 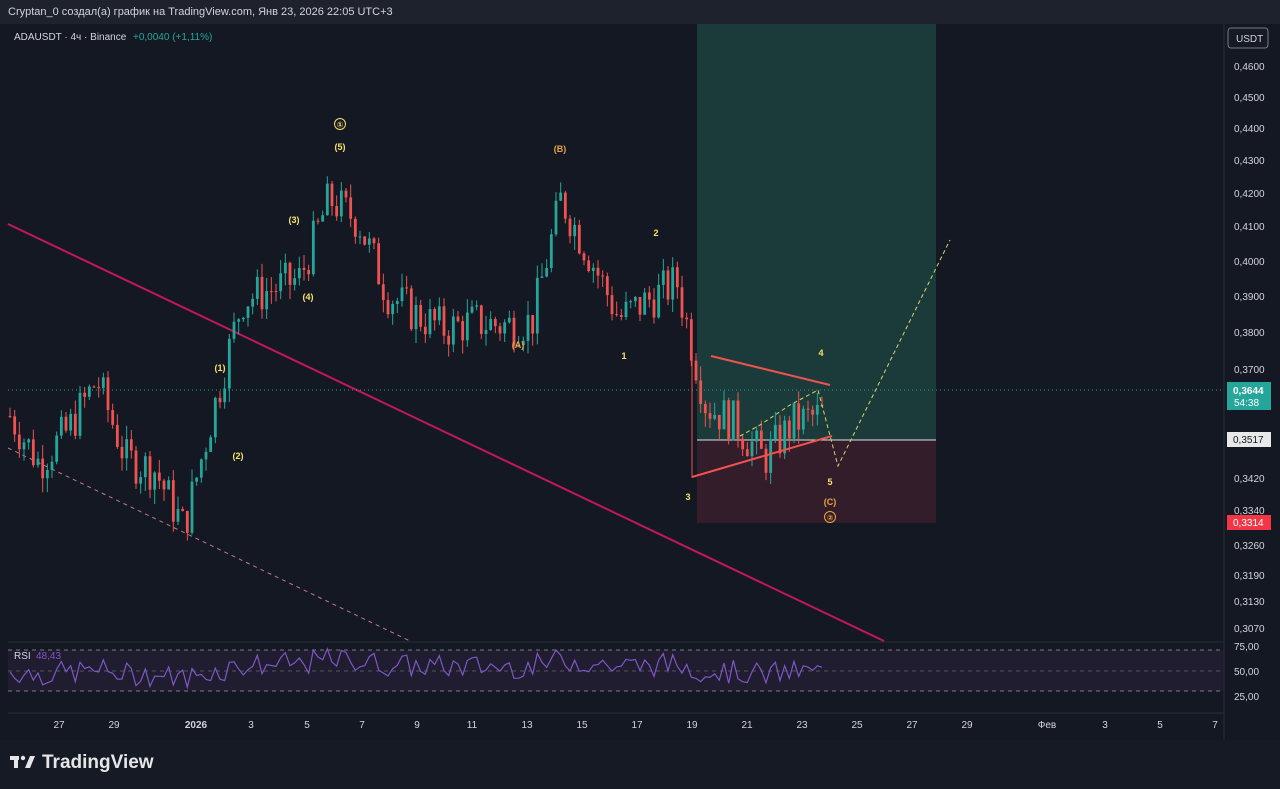 I want to click on wave-label-5-paren: (5), so click(x=340, y=147).